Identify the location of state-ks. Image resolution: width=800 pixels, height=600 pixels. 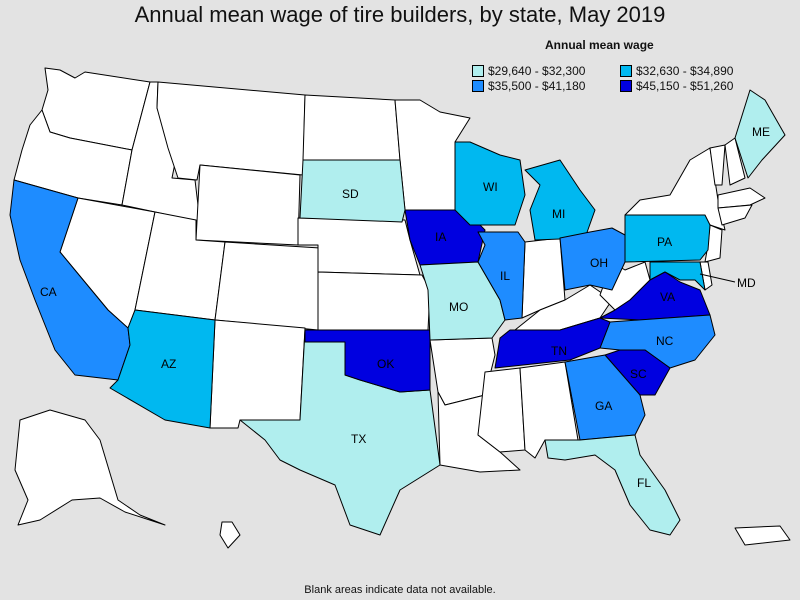
(374, 301).